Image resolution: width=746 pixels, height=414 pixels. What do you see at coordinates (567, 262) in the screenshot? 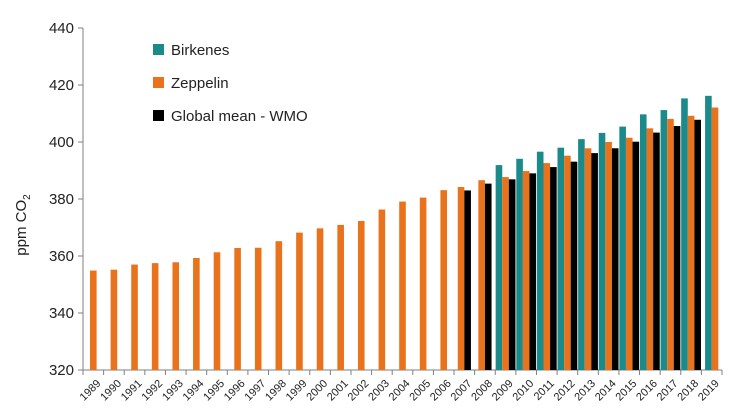
I see `bar-zeppelin-2012` at bounding box center [567, 262].